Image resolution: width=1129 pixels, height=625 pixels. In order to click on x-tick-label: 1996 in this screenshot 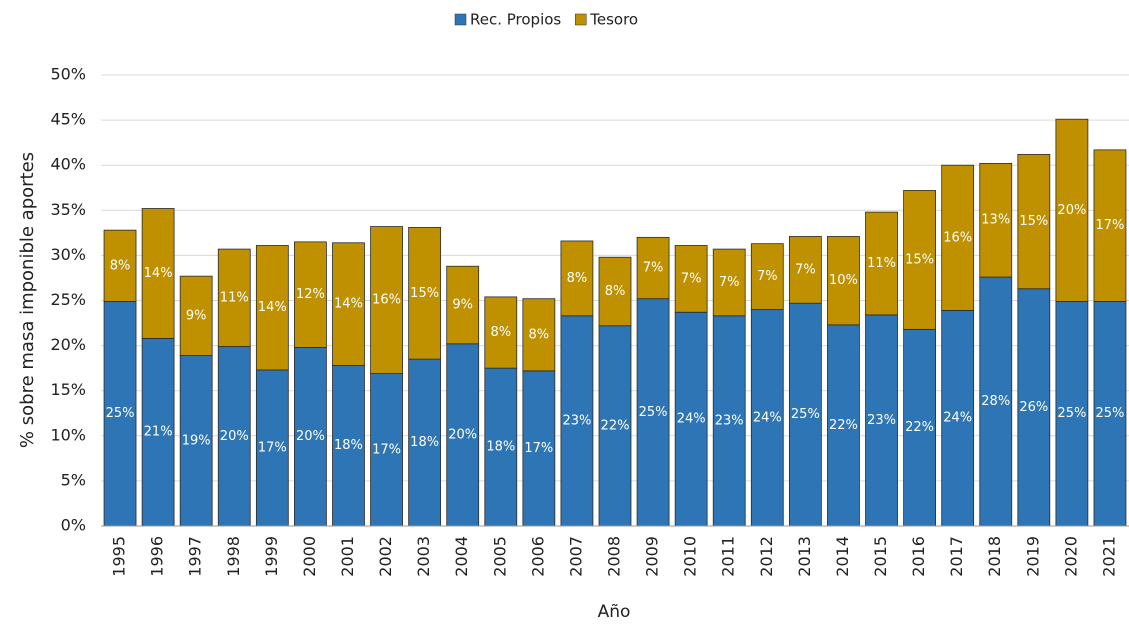, I will do `click(157, 556)`.